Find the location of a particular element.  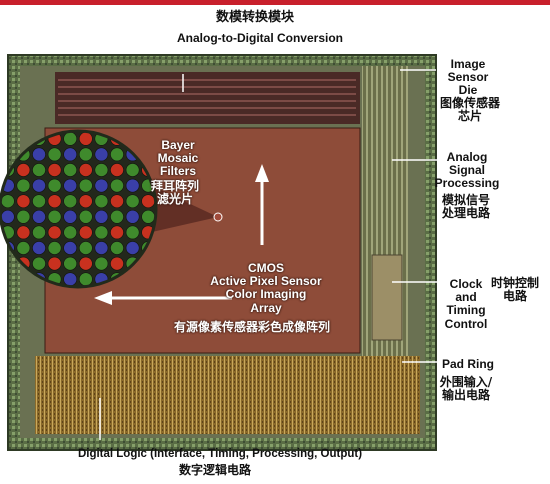

digital-logic-block is located at coordinates (227, 395).